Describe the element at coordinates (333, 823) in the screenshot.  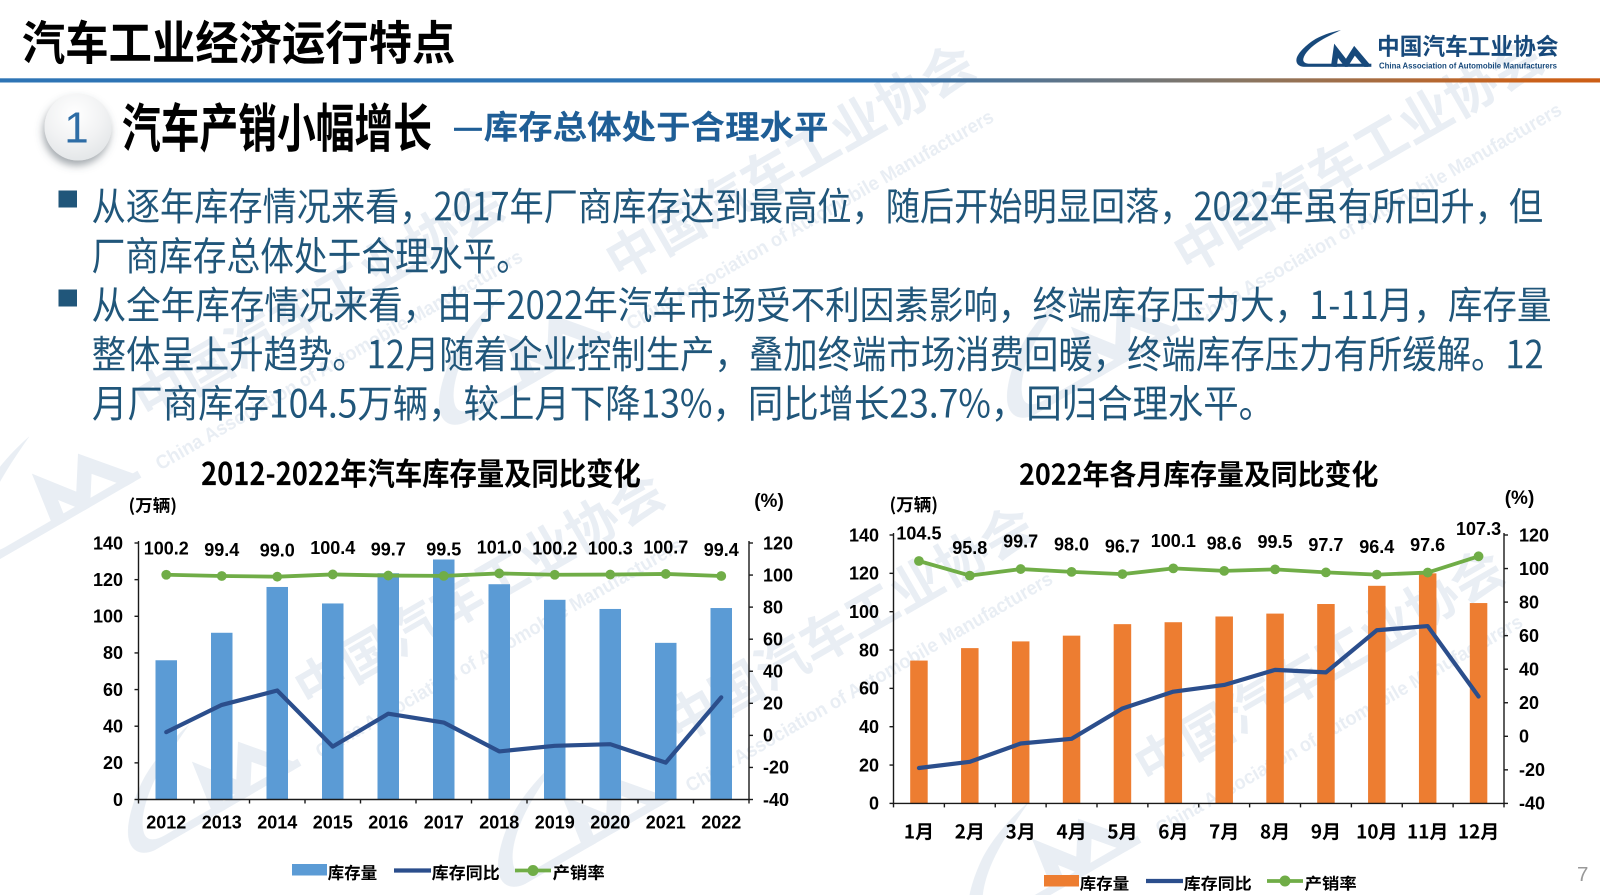
I see `svg-text: 2015` at that location.